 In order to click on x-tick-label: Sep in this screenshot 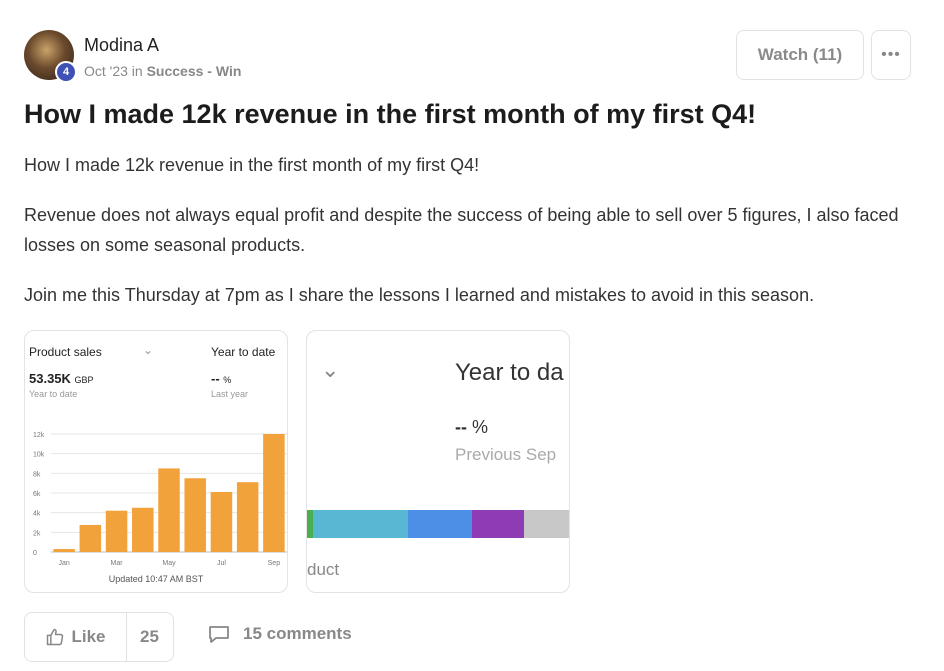, I will do `click(274, 563)`.